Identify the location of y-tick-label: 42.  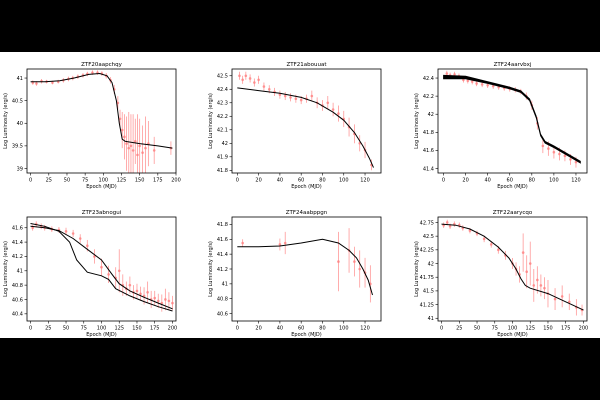
(225, 144).